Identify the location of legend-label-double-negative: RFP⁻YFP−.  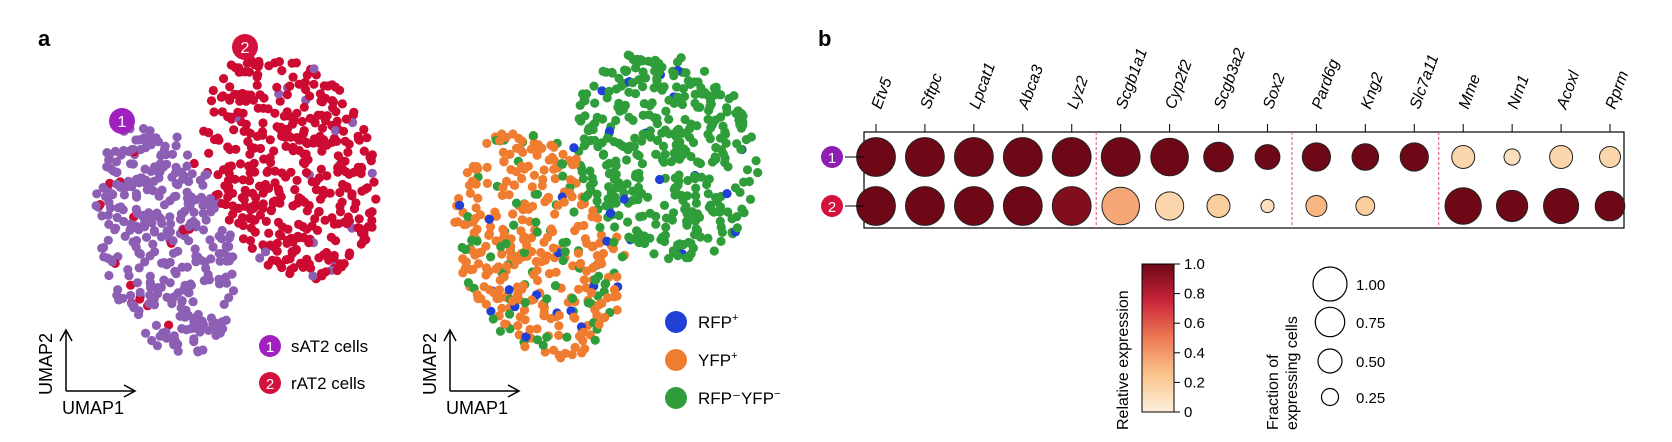
(739, 398).